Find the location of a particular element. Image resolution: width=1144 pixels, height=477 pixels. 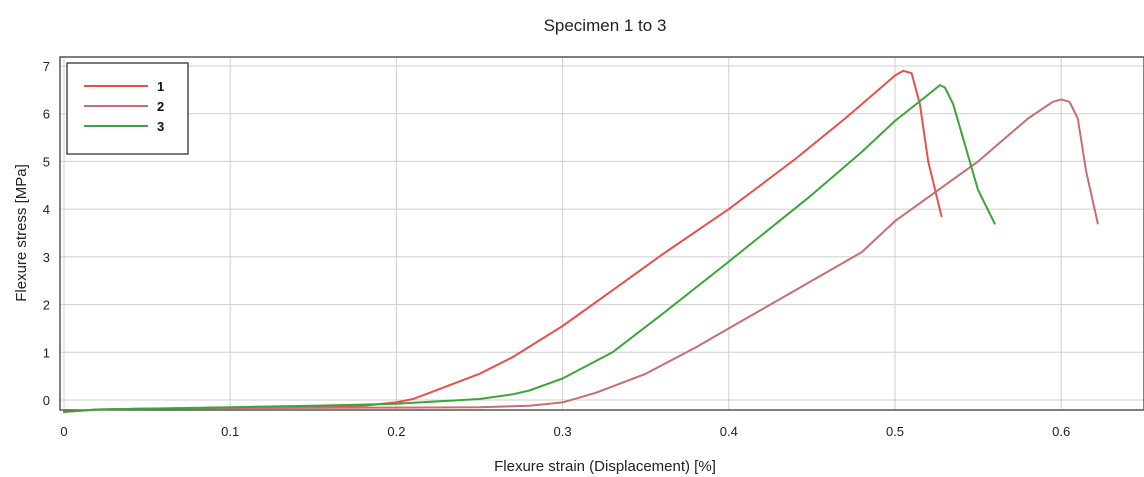

y-tick-label: 3 is located at coordinates (46, 257).